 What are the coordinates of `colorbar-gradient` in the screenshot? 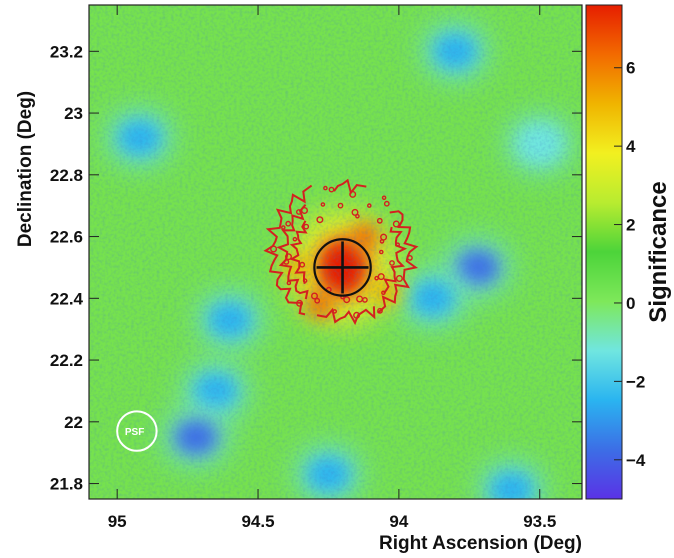 It's located at (604, 252).